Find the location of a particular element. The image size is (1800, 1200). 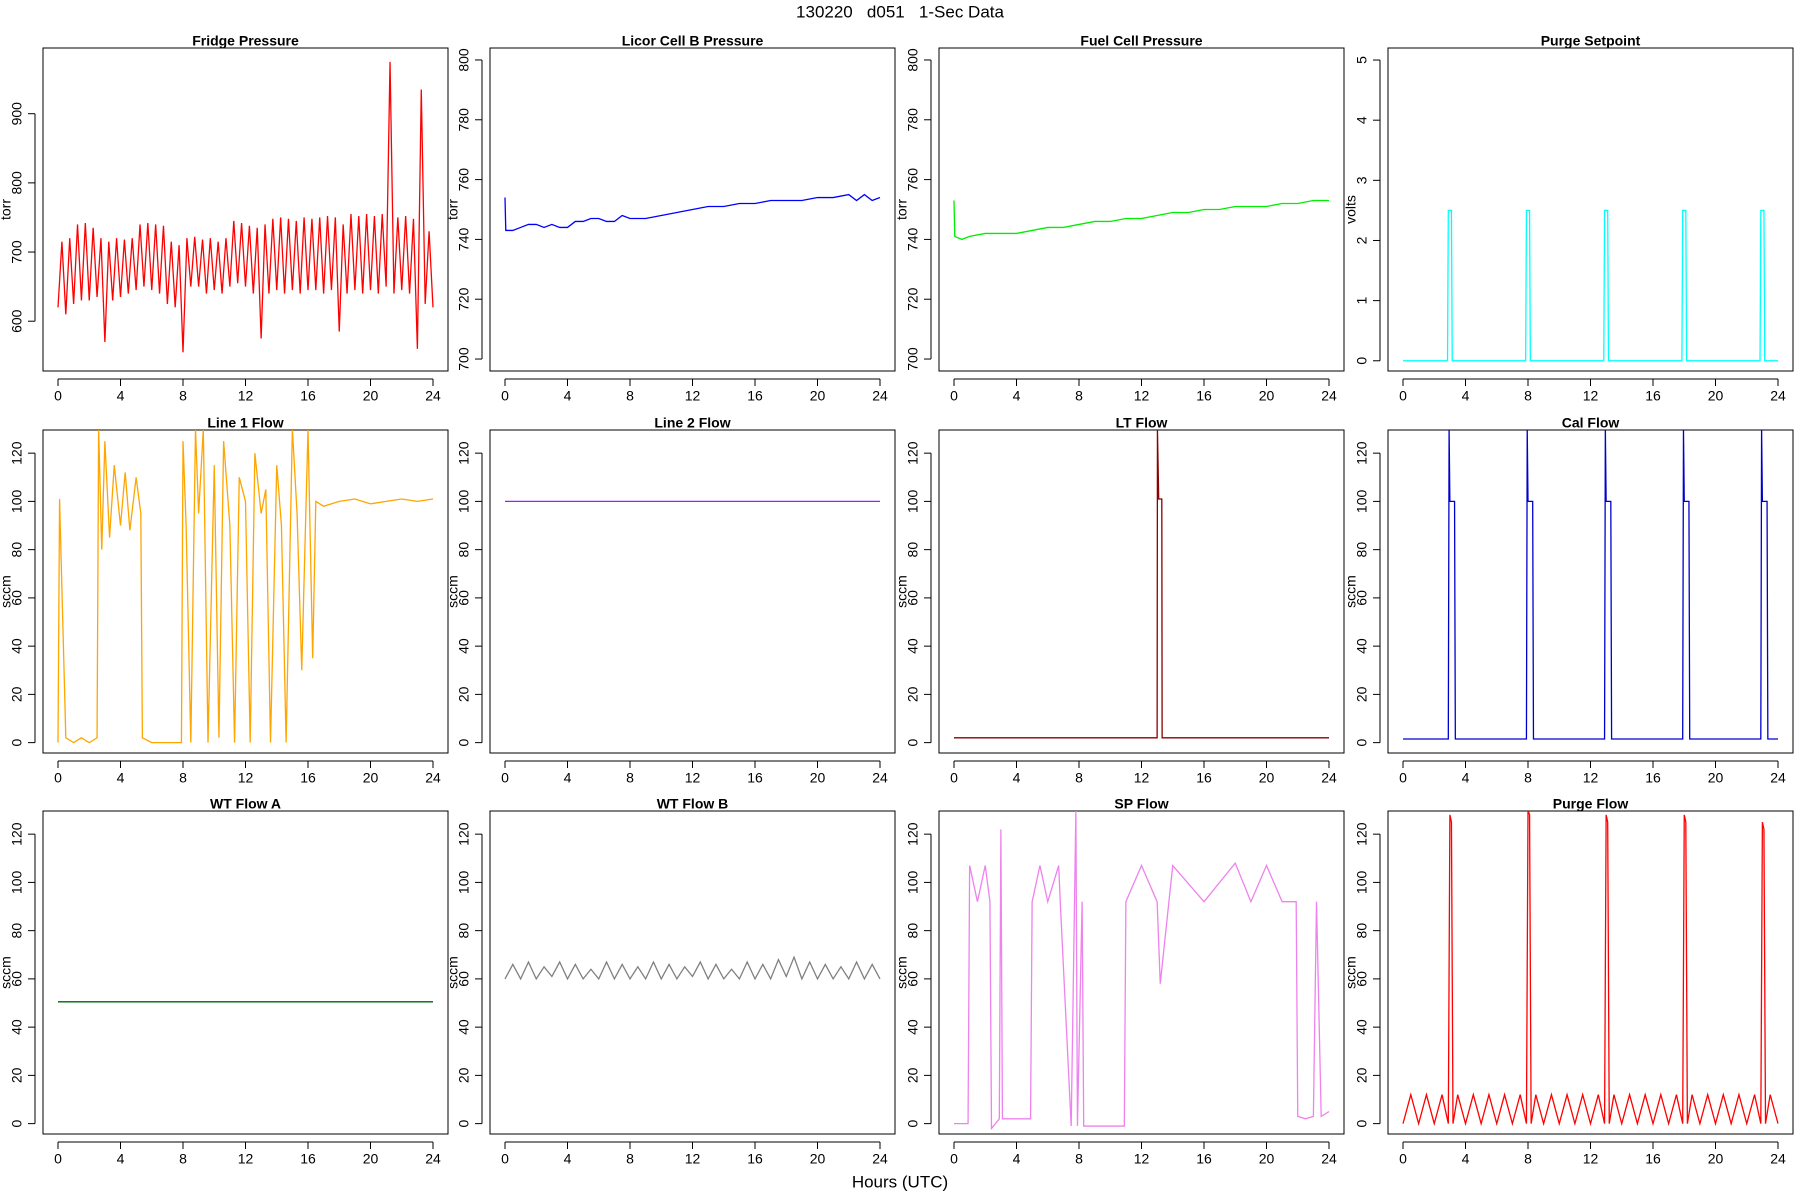

panel: Cal Flow sccm 0 4 8 12 16 20 24 0 20 40 60 80 100 120 is located at coordinates (1568, 600).